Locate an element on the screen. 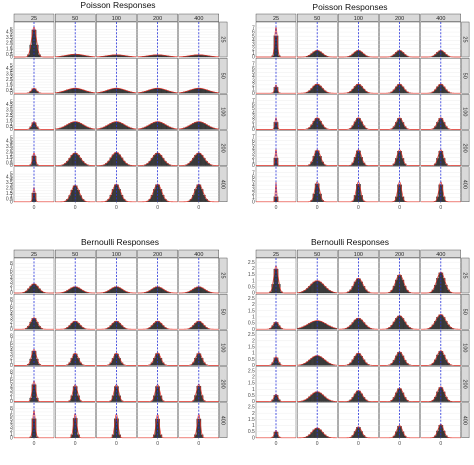 This screenshot has height=465, width=474. facet-cell: 00.511.522.533.544.55 is located at coordinates (30, 149).